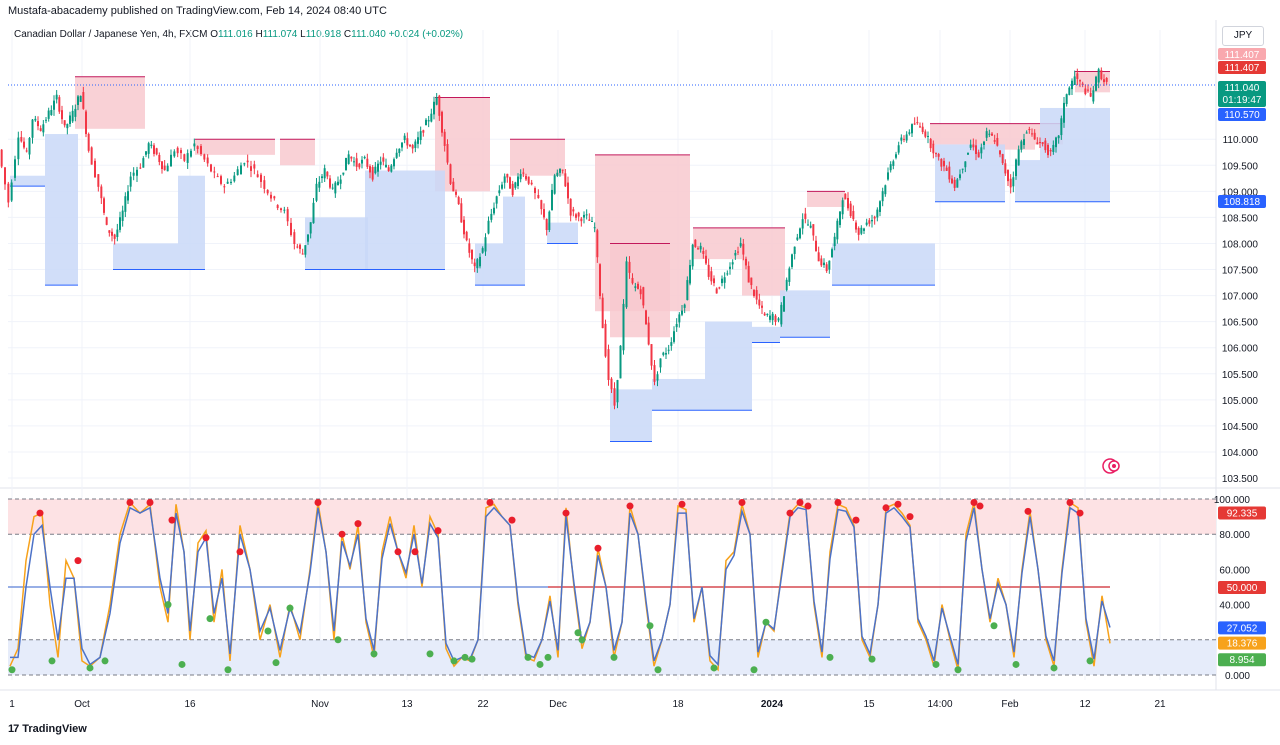 The height and width of the screenshot is (745, 1280). Describe the element at coordinates (1240, 166) in the screenshot. I see `price-tick-label: 109.500` at that location.